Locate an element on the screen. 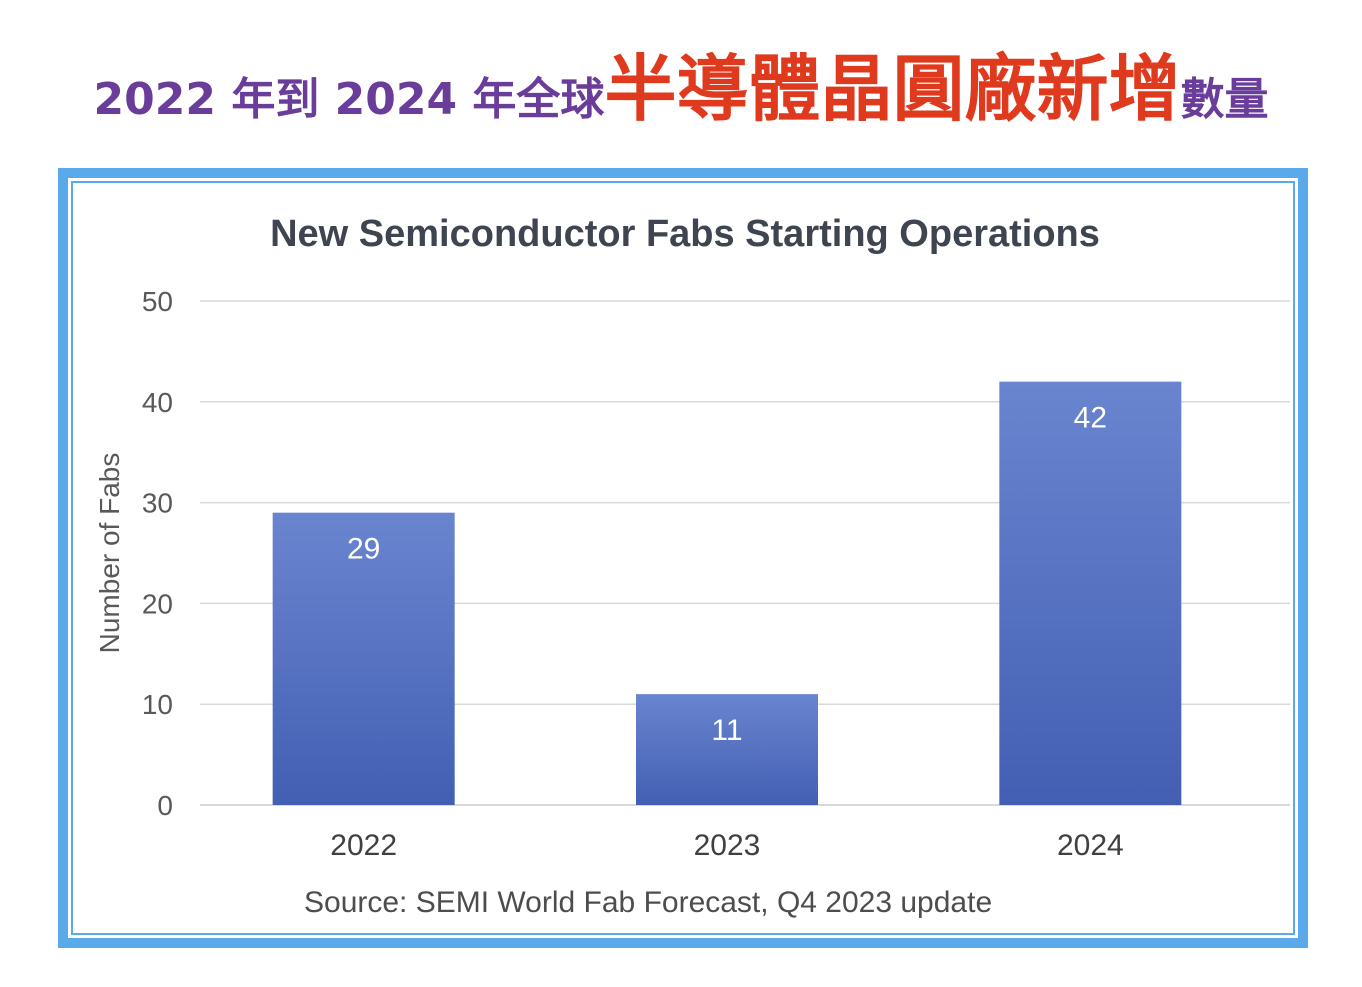  x-tick-labels: 2022 2023 2024 is located at coordinates (726, 845).